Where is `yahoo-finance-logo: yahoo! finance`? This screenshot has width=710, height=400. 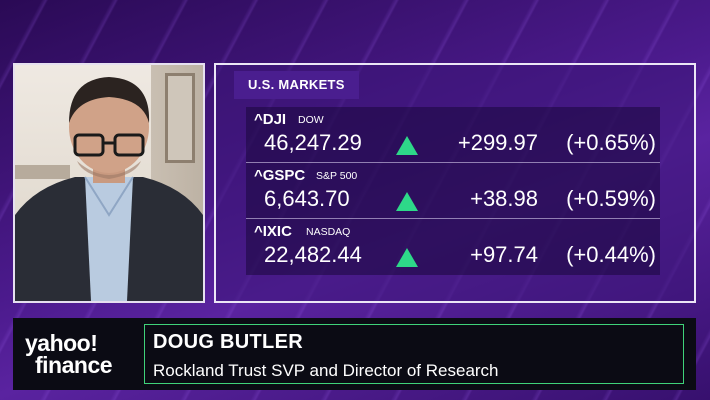
yahoo-finance-logo: yahoo! finance is located at coordinates (69, 354).